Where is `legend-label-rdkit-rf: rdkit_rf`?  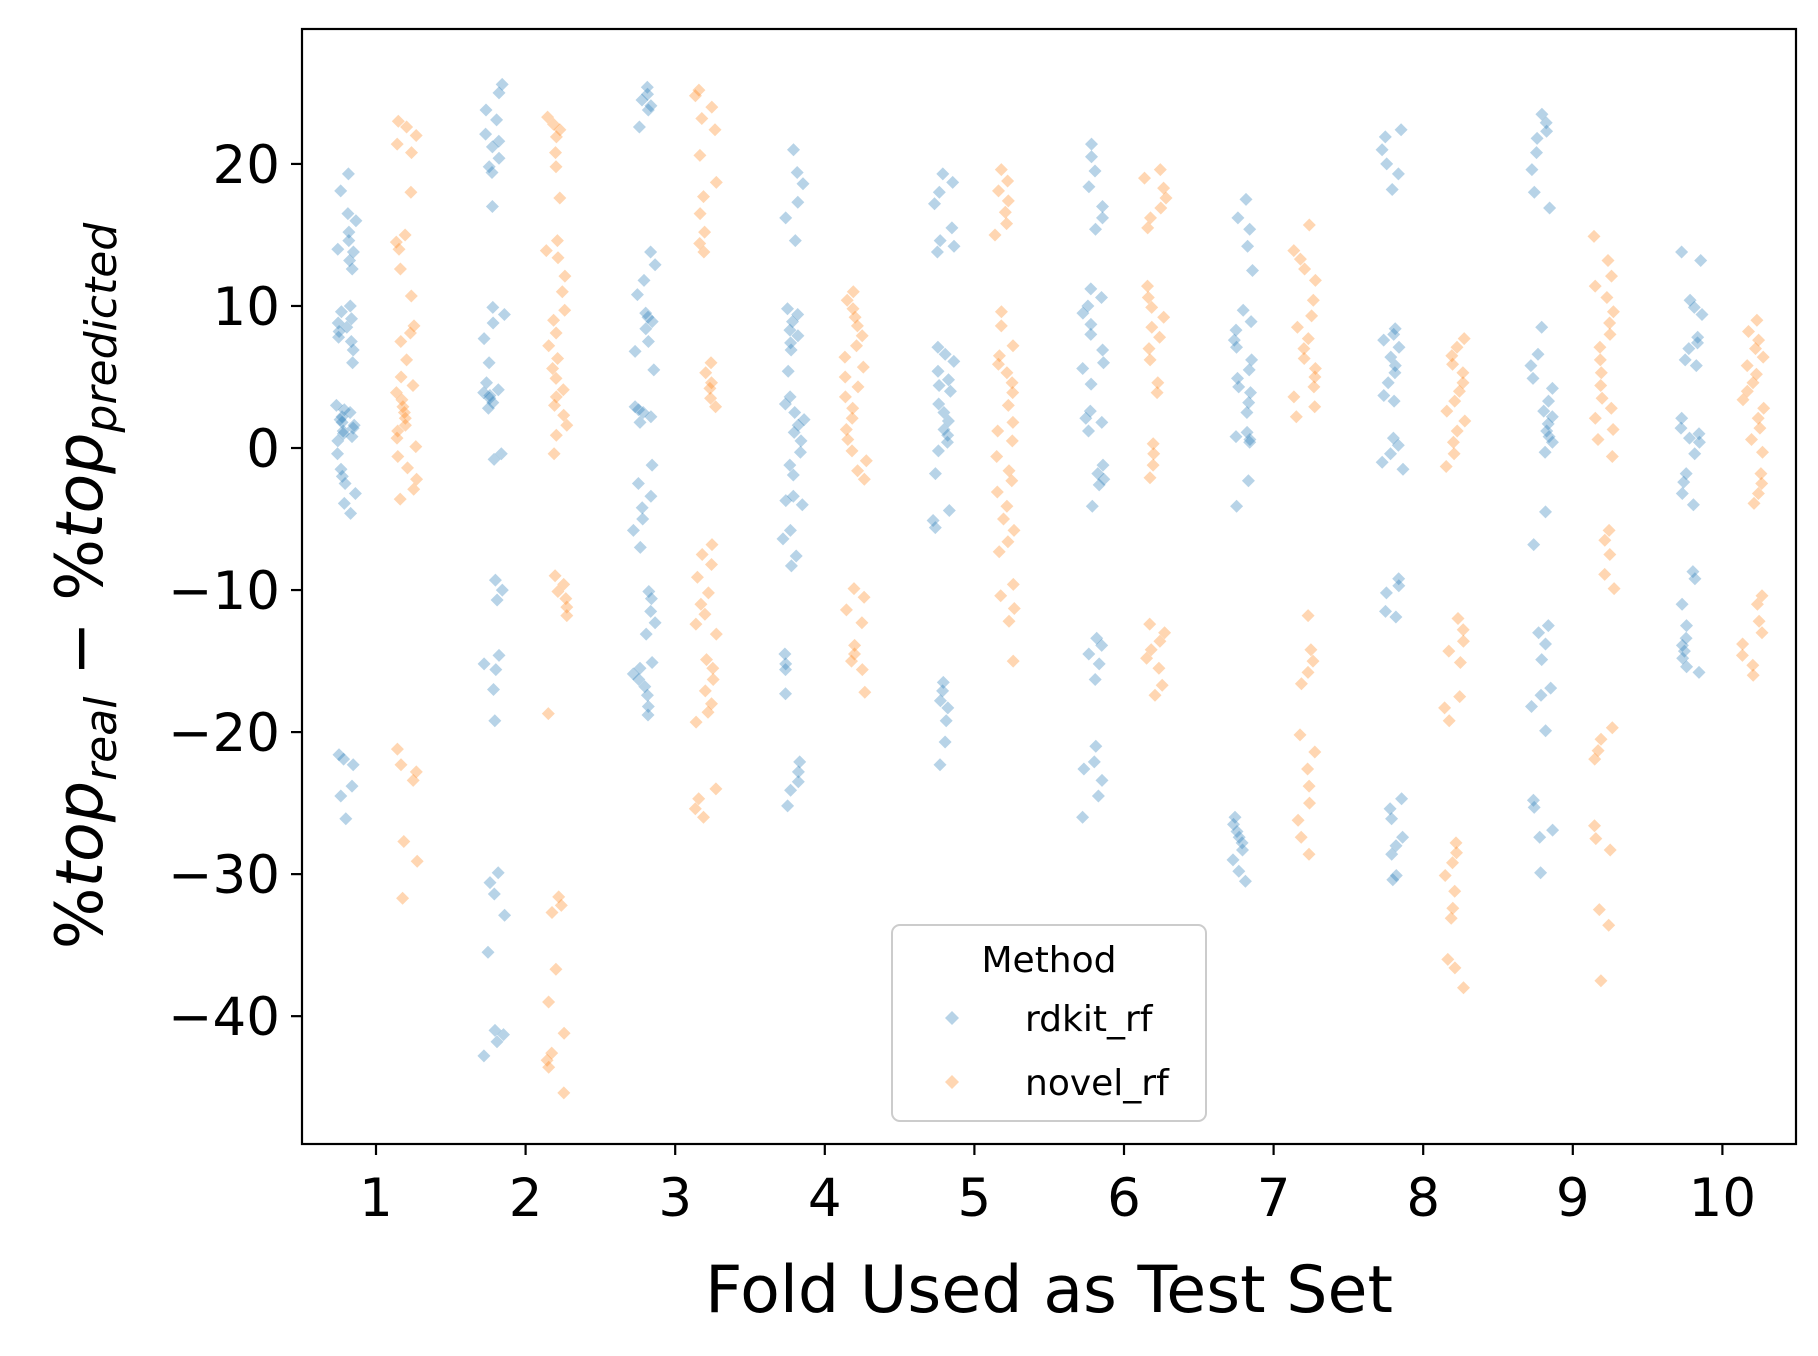 legend-label-rdkit-rf: rdkit_rf is located at coordinates (1089, 1019).